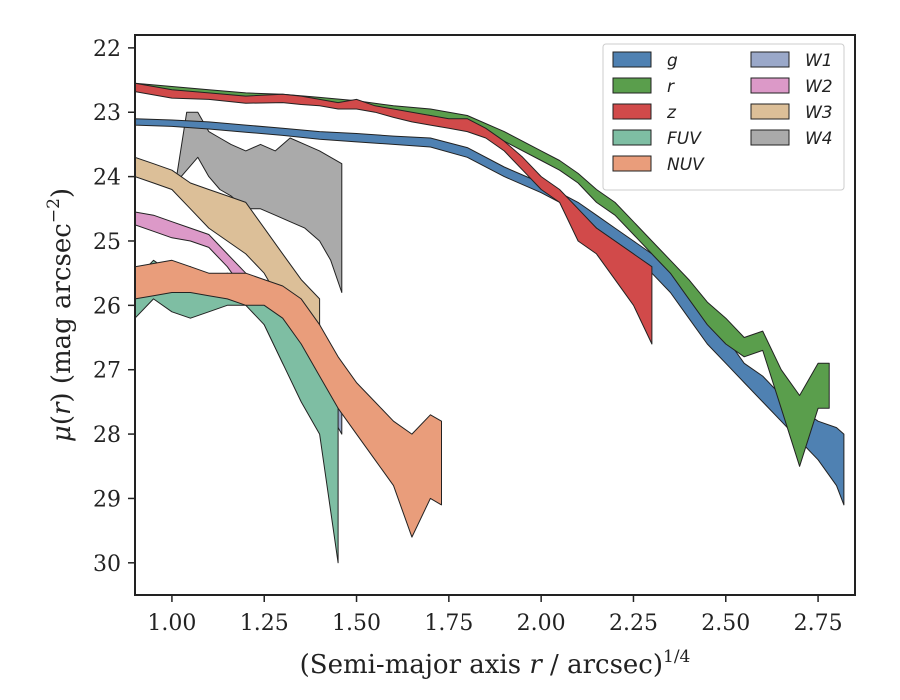 This screenshot has height=700, width=900. What do you see at coordinates (725, 623) in the screenshot?
I see `x-tick-label: 2.50` at bounding box center [725, 623].